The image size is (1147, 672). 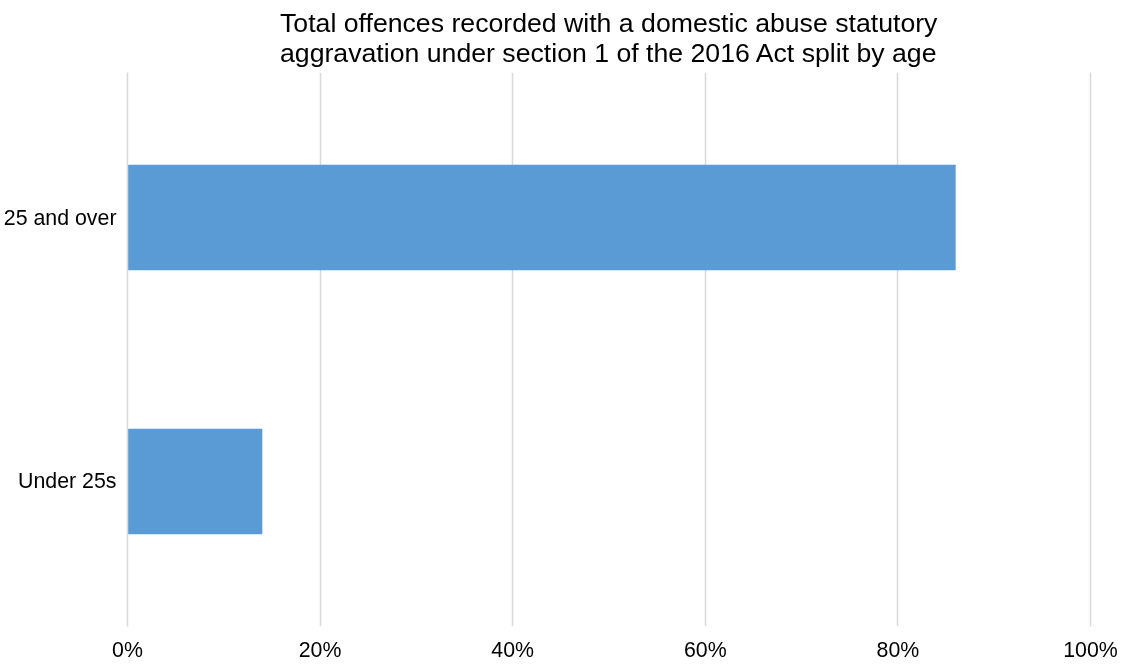 What do you see at coordinates (609, 37) in the screenshot?
I see `chart-title: Total offences recorded with a domestic abuse statutory aggravation under section 1 of the 2016 Act split by age` at bounding box center [609, 37].